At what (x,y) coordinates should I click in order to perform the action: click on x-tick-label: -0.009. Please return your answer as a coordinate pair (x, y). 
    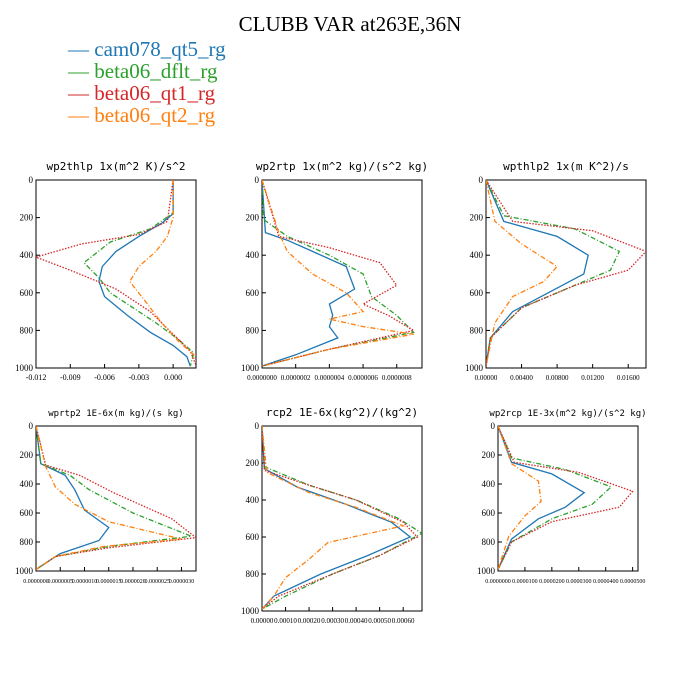
    Looking at the image, I should click on (70, 377).